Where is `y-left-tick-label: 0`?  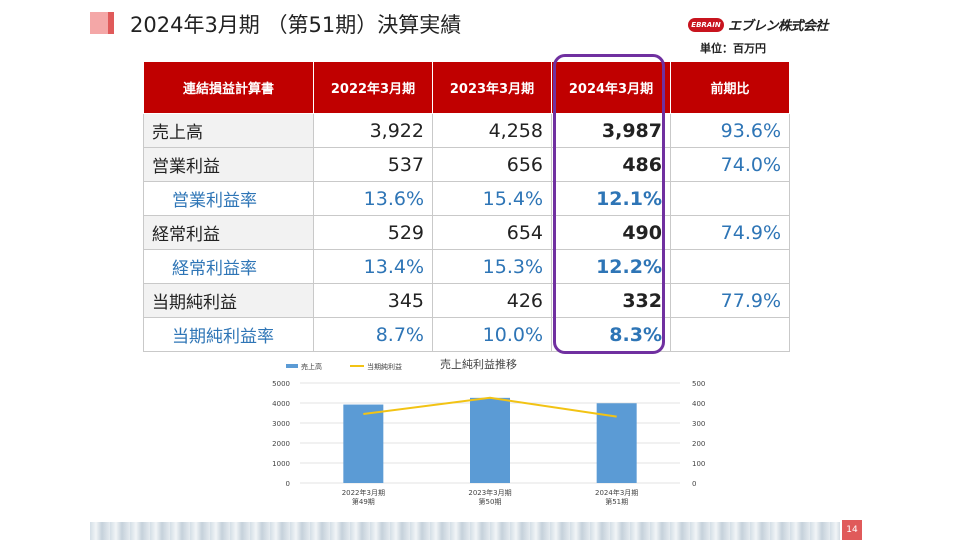
y-left-tick-label: 0 is located at coordinates (288, 484).